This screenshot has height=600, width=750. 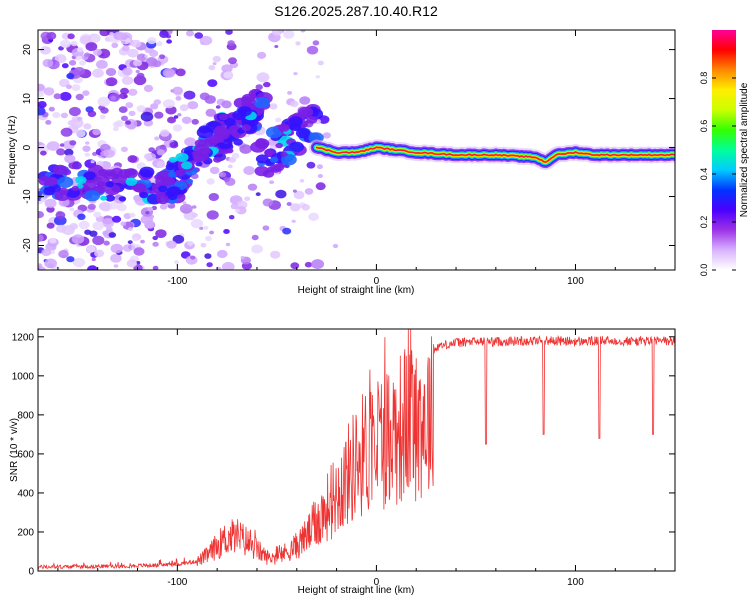 I want to click on spectrogram-ridge, so click(x=491, y=155).